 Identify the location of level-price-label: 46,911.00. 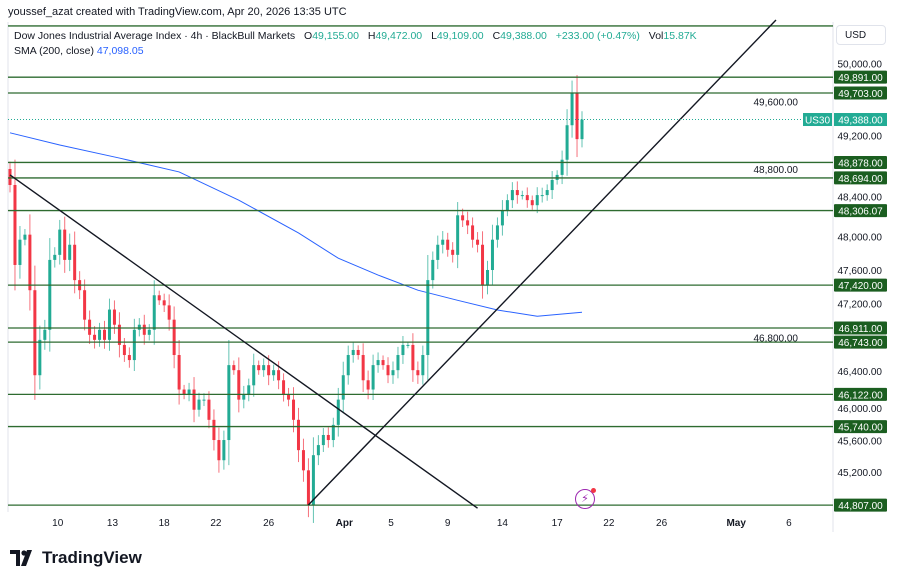
(861, 329).